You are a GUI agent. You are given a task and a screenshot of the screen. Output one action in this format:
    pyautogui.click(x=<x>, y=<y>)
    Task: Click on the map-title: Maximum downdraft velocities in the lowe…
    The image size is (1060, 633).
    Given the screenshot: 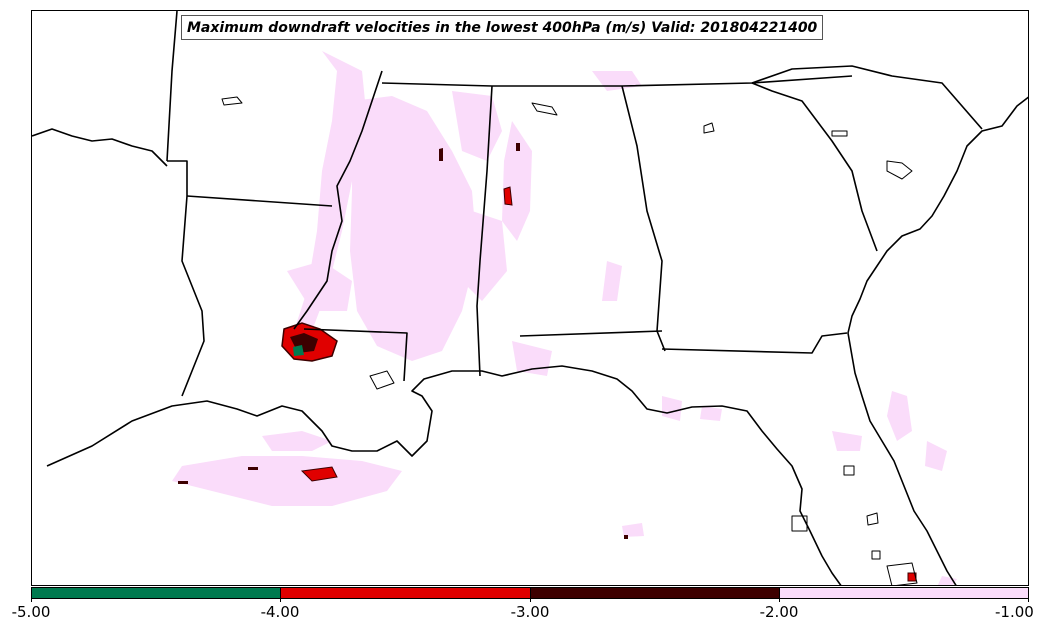 What is the action you would take?
    pyautogui.click(x=502, y=27)
    